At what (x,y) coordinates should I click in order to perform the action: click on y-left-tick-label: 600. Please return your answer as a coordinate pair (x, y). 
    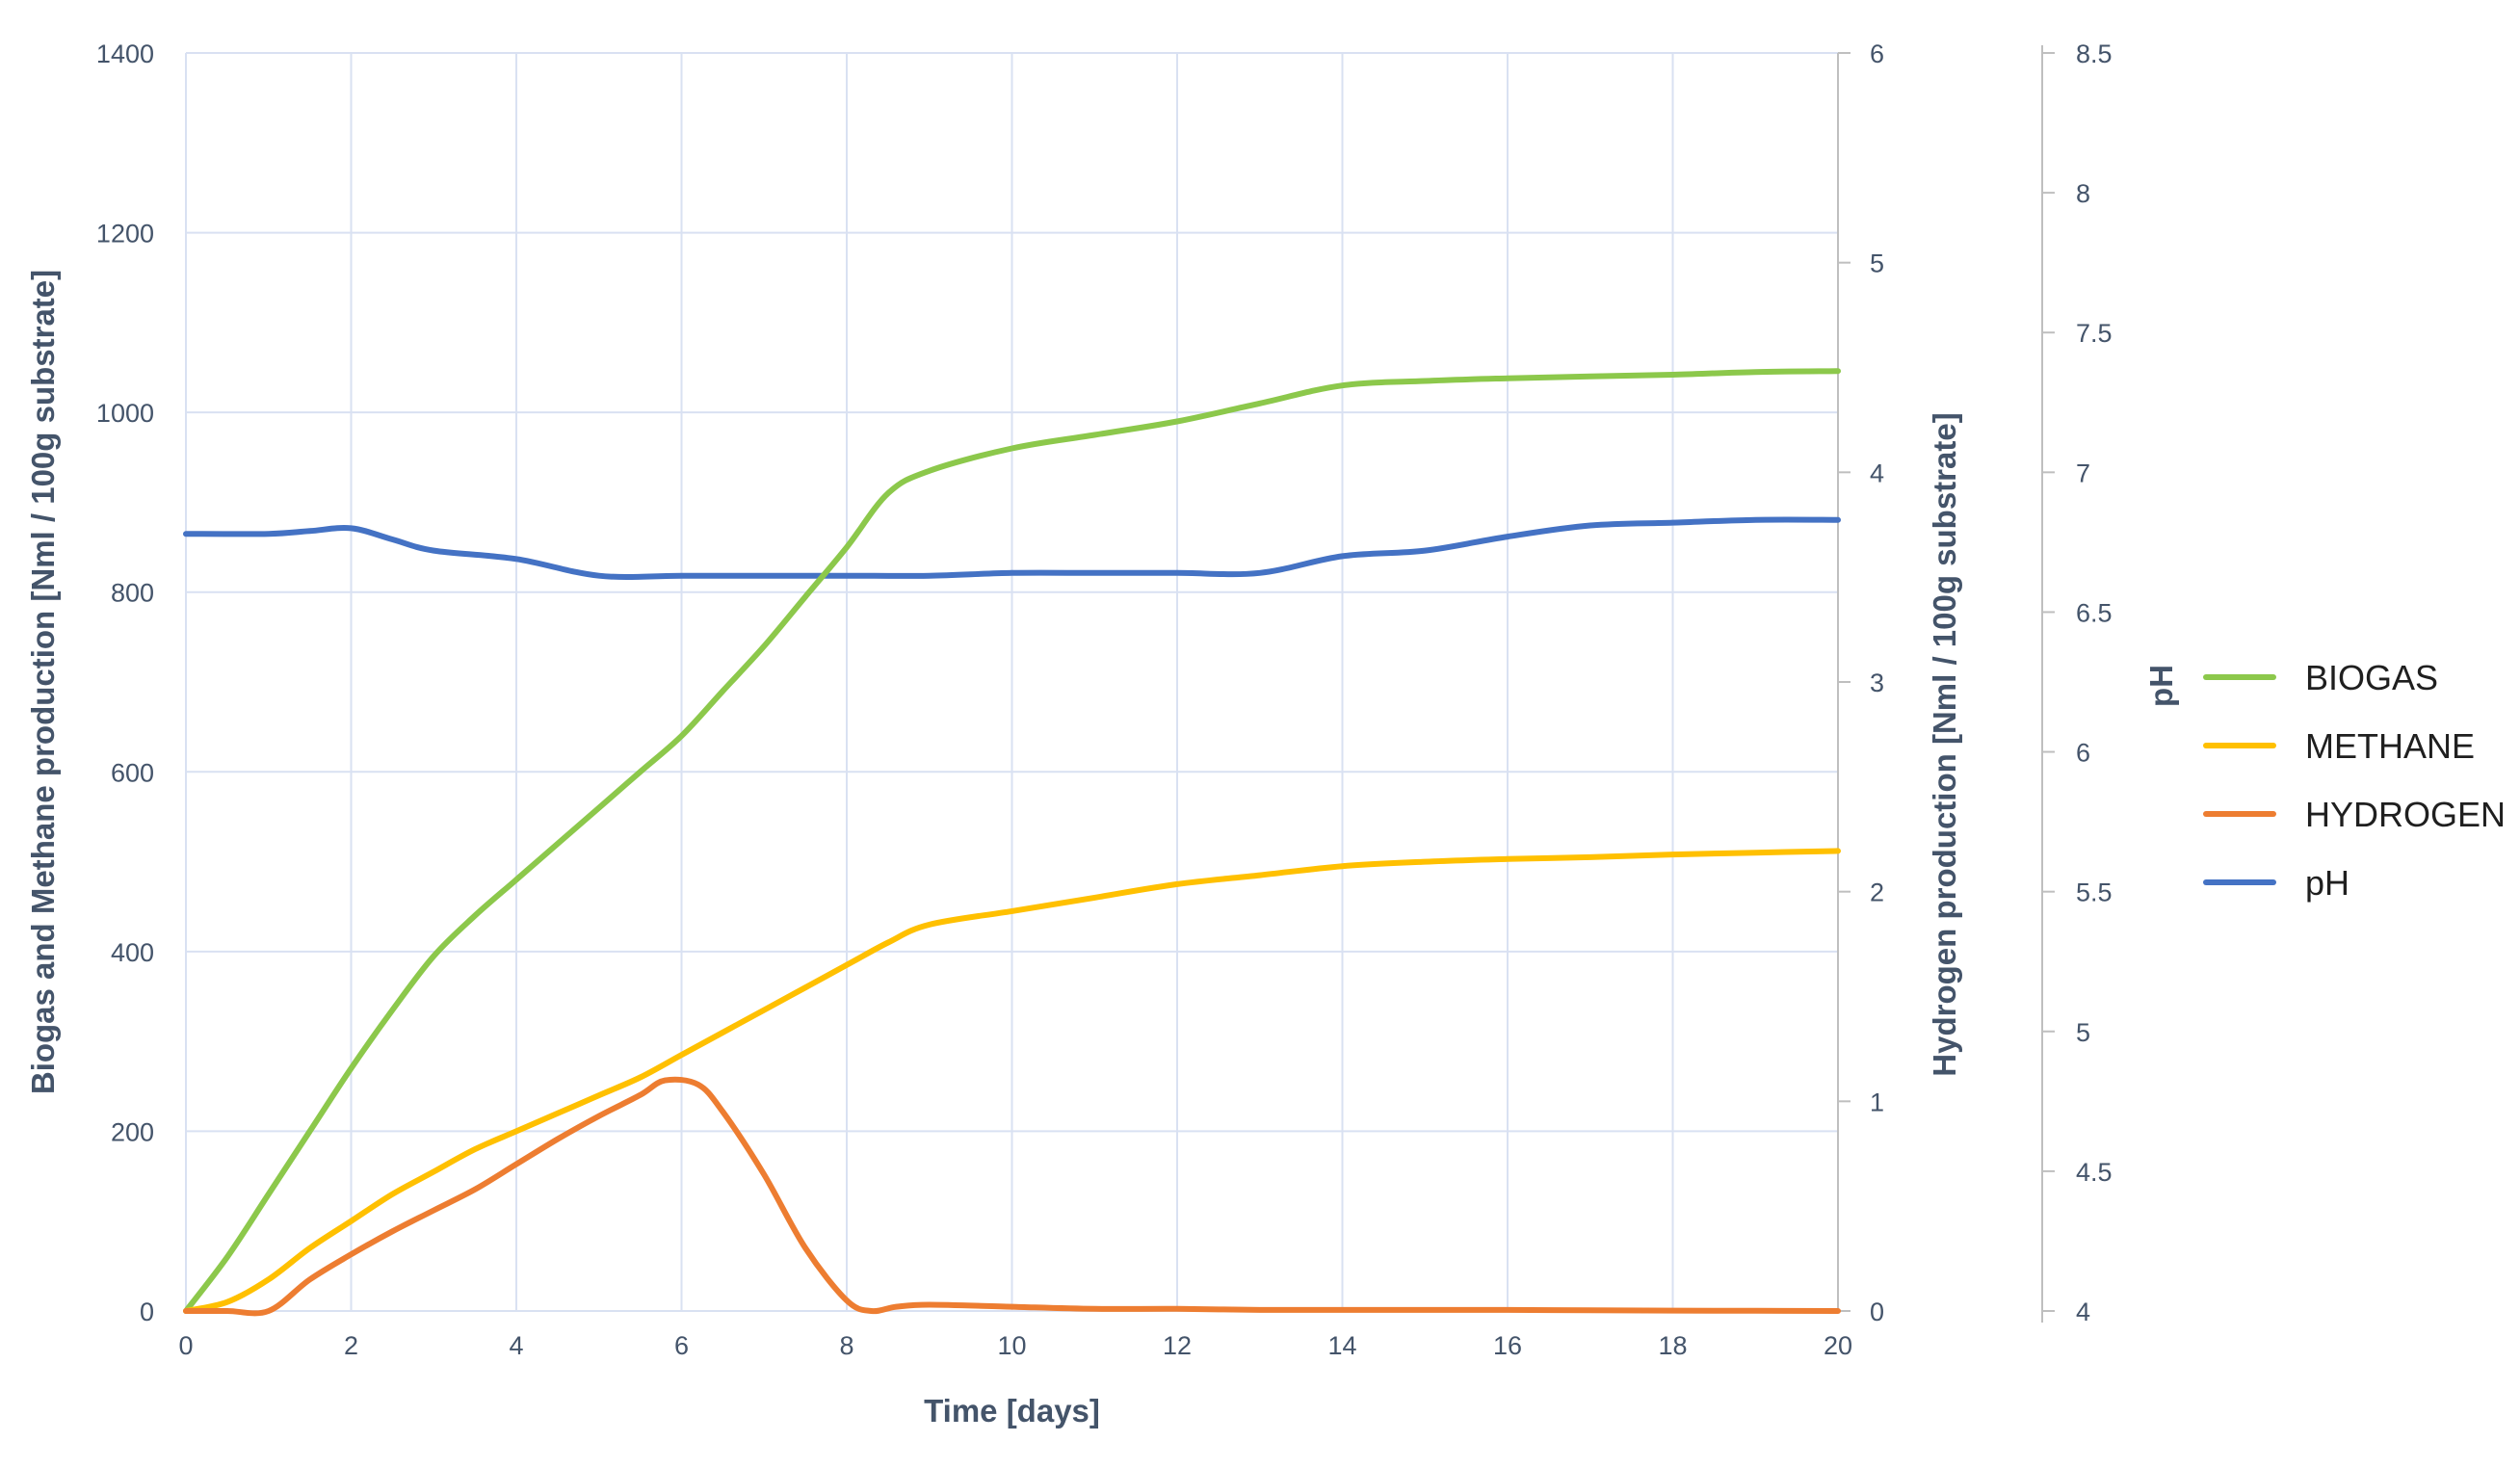
    Looking at the image, I should click on (133, 772).